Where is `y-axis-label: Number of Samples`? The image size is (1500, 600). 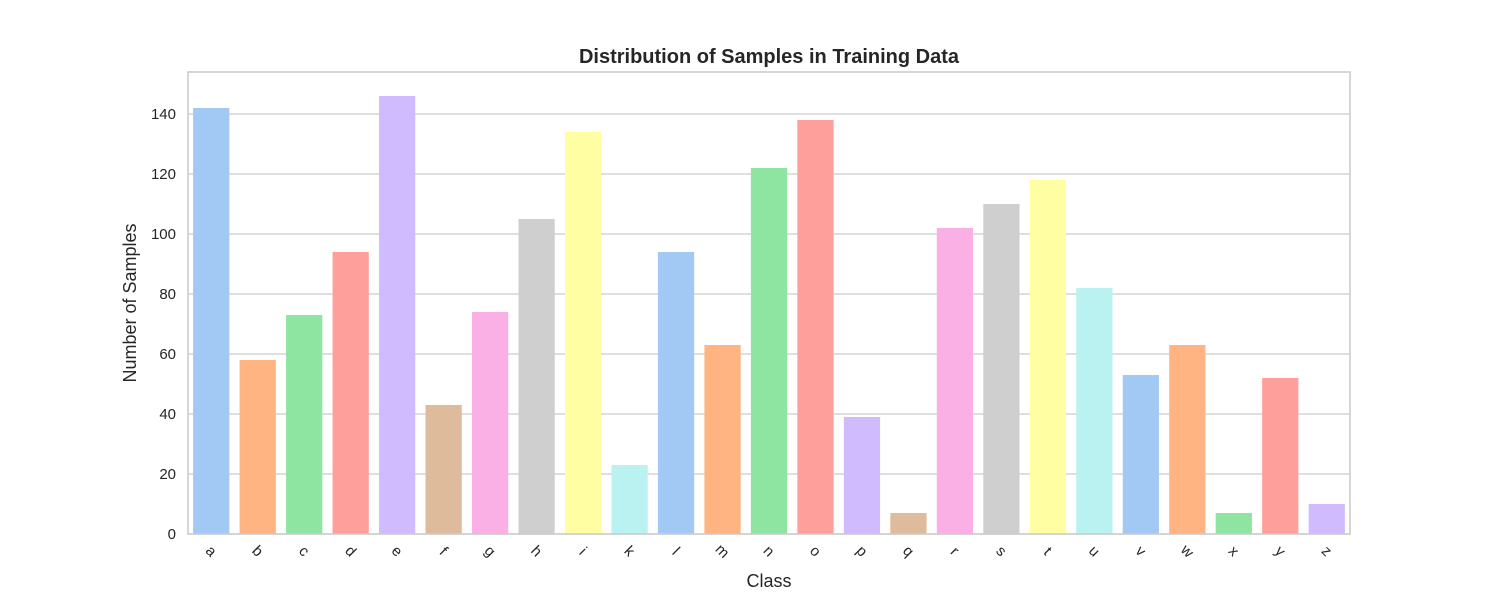
y-axis-label: Number of Samples is located at coordinates (130, 302).